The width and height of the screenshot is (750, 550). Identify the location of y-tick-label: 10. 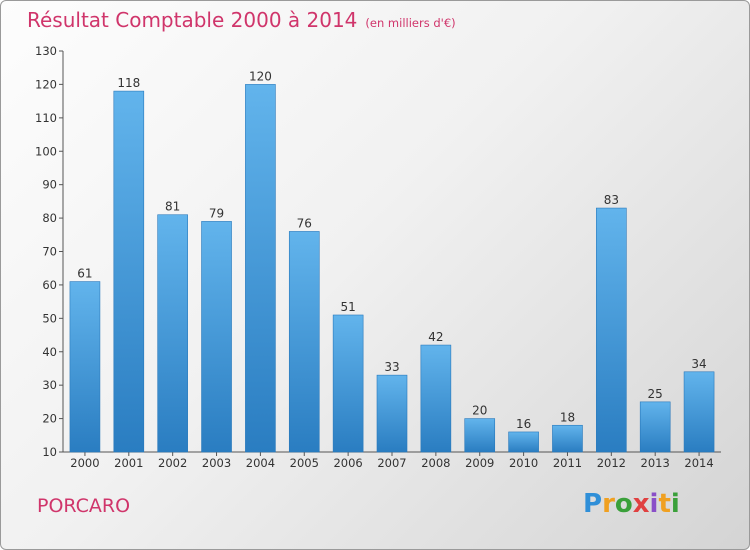
(49, 452).